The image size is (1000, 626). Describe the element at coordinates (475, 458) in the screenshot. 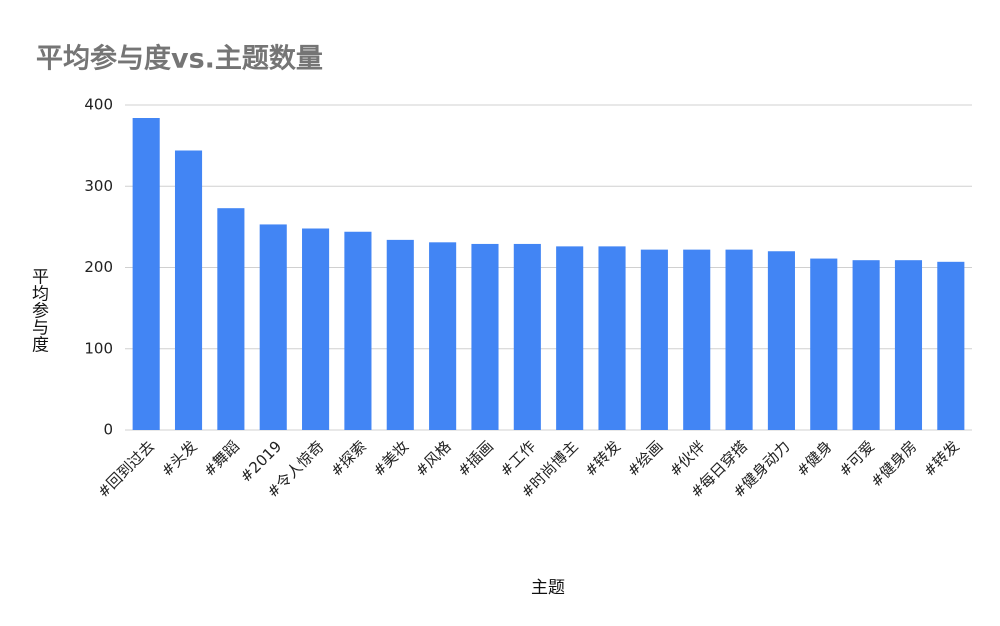

I see `x-tick-label: #插画` at that location.